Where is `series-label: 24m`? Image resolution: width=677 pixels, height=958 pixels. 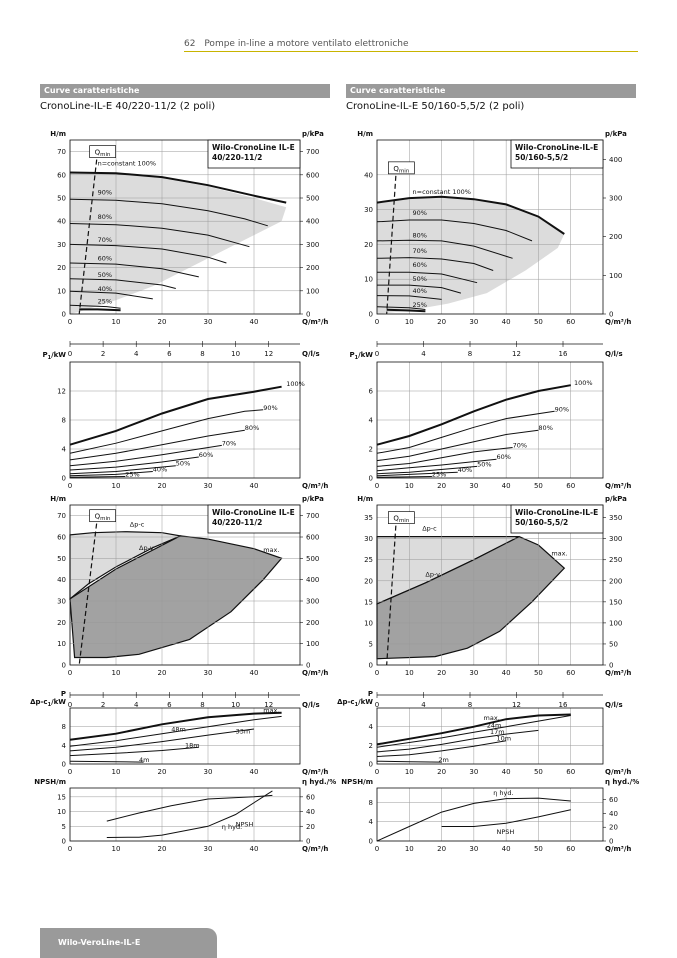 series-label: 24m is located at coordinates (494, 726).